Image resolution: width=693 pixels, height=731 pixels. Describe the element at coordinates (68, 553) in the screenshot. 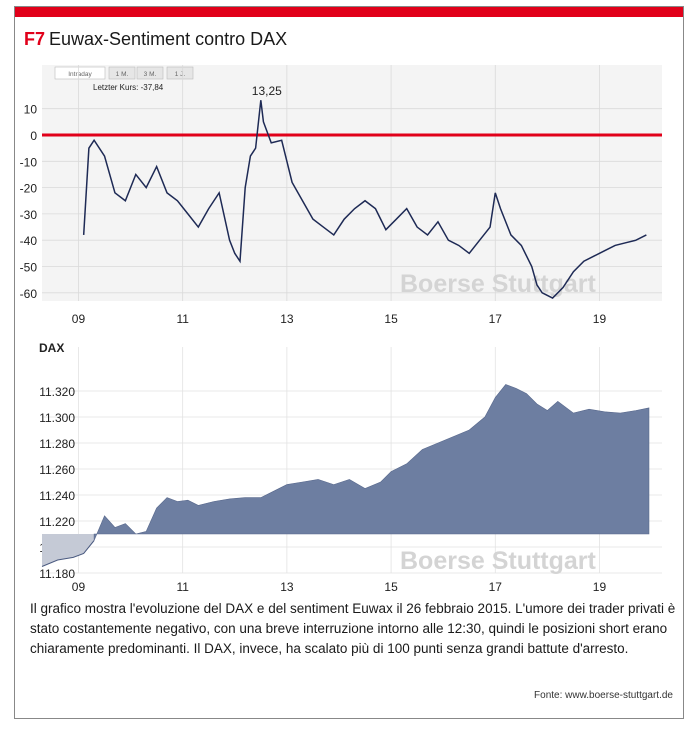

I see `dax-premarket-line` at that location.